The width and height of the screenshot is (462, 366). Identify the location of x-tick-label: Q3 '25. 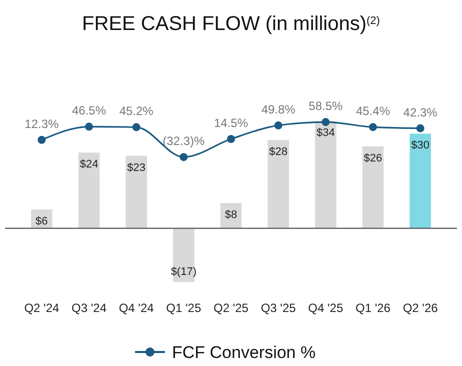
(278, 308).